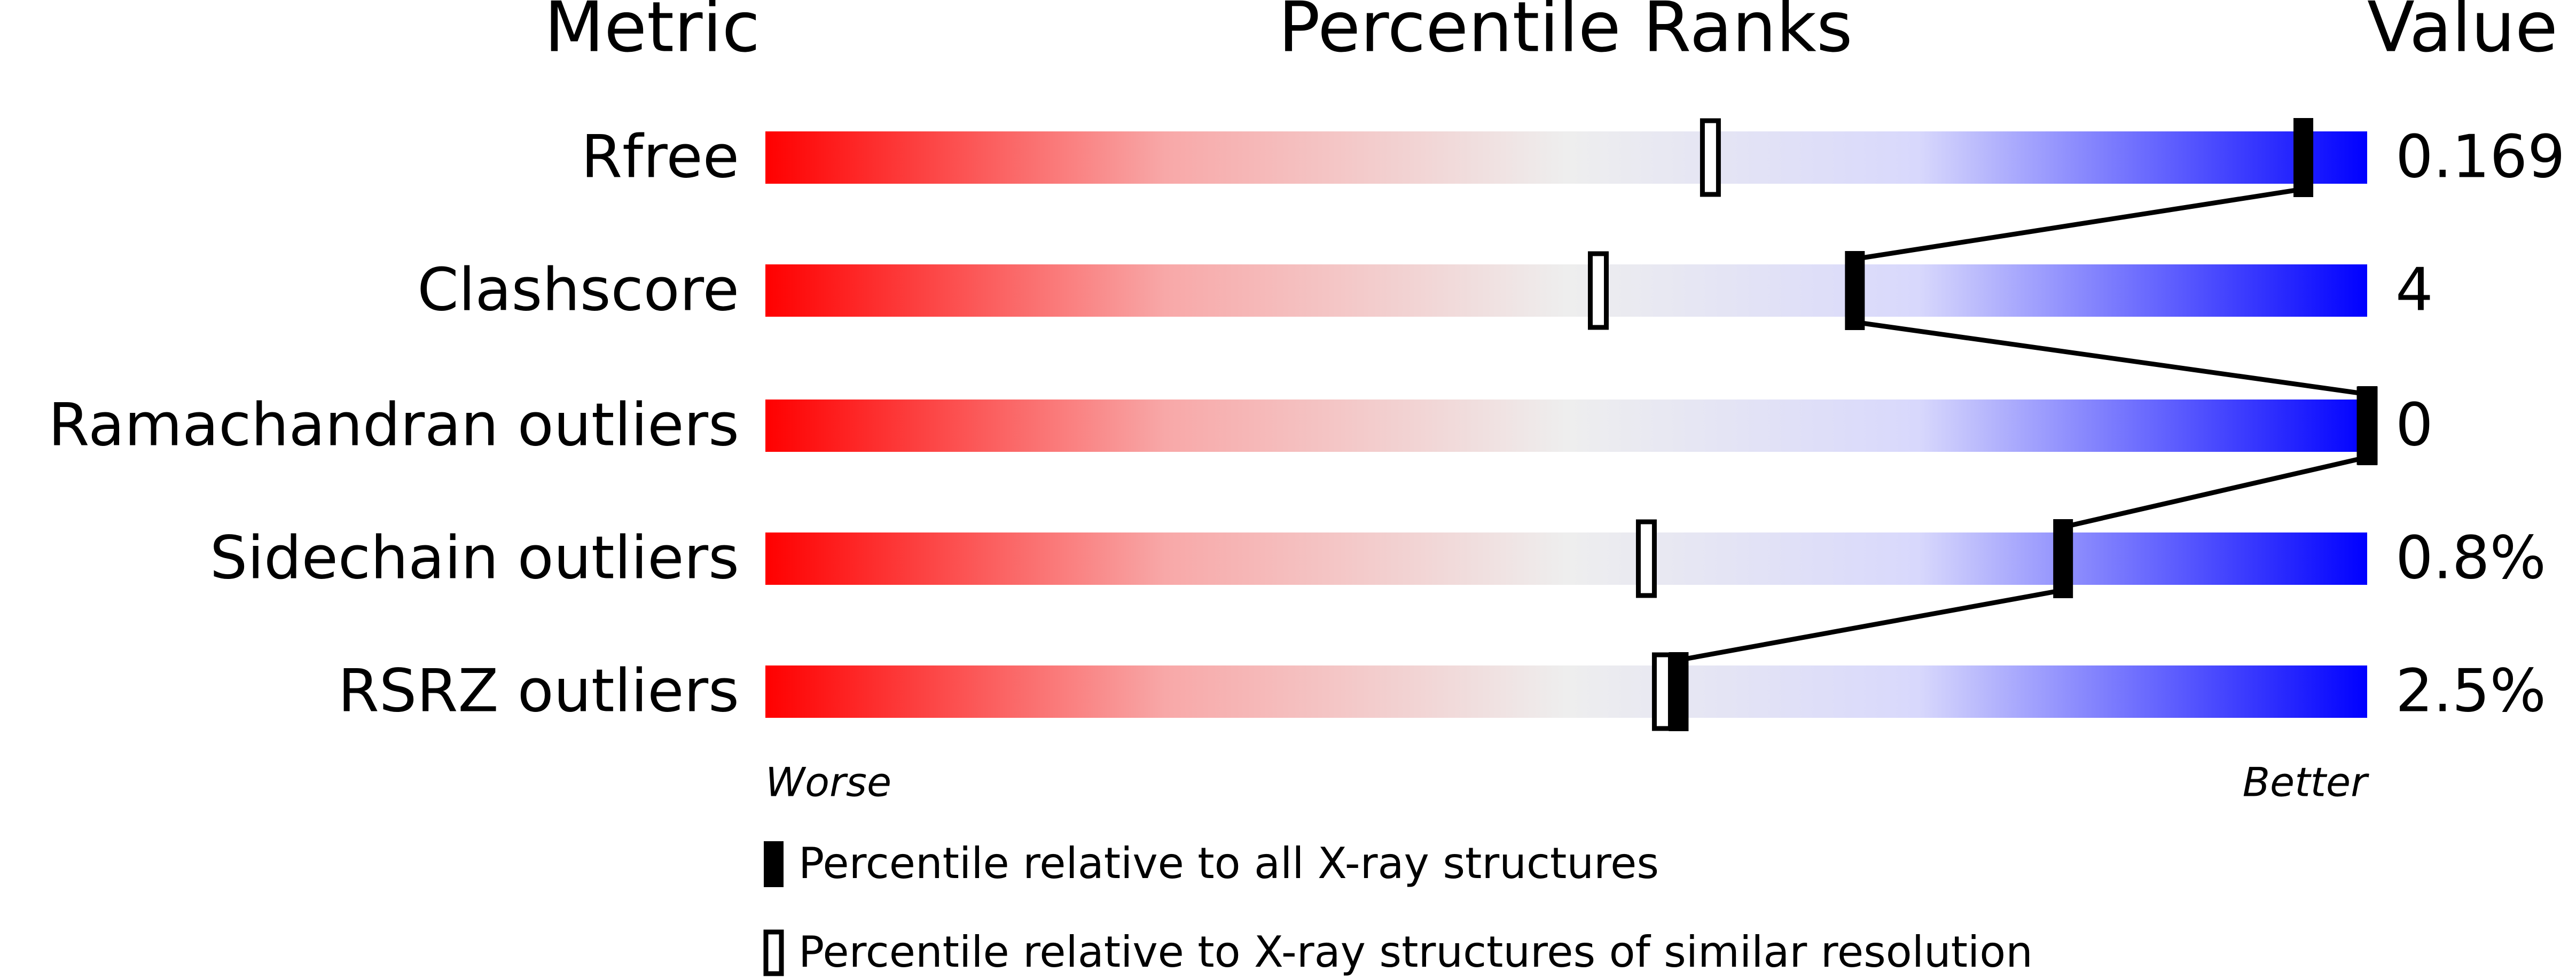  What do you see at coordinates (660, 156) in the screenshot?
I see `metric-label: Rfree` at bounding box center [660, 156].